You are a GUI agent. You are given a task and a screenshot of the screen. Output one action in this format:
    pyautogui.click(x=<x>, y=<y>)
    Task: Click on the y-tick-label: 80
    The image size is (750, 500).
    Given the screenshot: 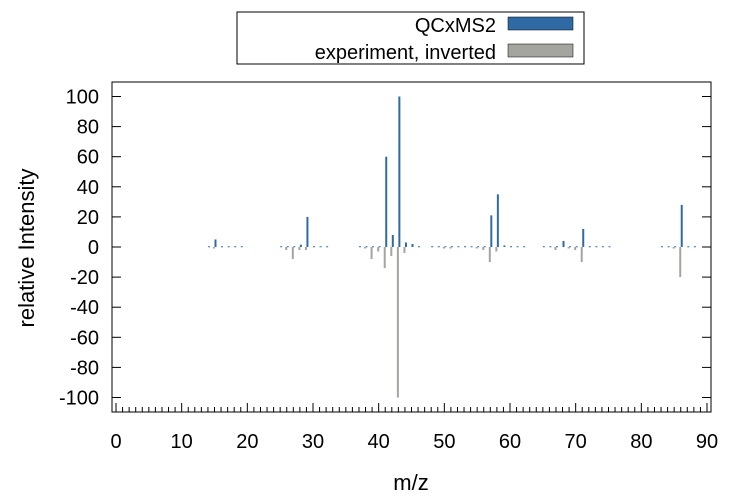 What is the action you would take?
    pyautogui.click(x=88, y=128)
    